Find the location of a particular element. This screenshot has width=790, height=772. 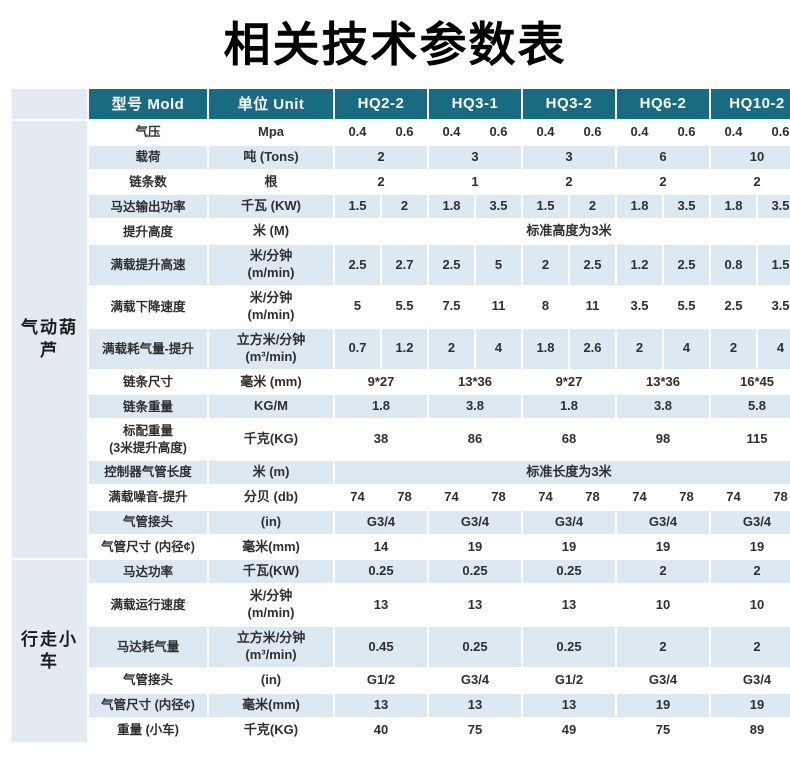

row-label: 马达输出功率 is located at coordinates (148, 207).